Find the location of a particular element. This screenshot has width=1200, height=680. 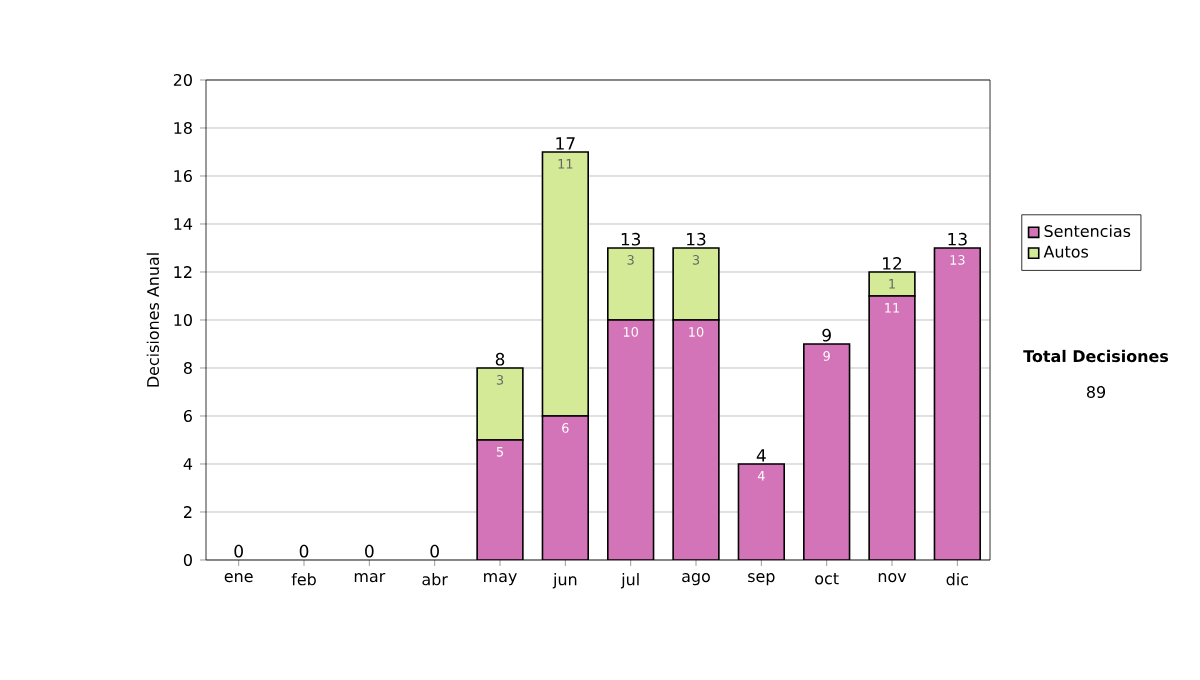

total-label: 17 is located at coordinates (565, 143).